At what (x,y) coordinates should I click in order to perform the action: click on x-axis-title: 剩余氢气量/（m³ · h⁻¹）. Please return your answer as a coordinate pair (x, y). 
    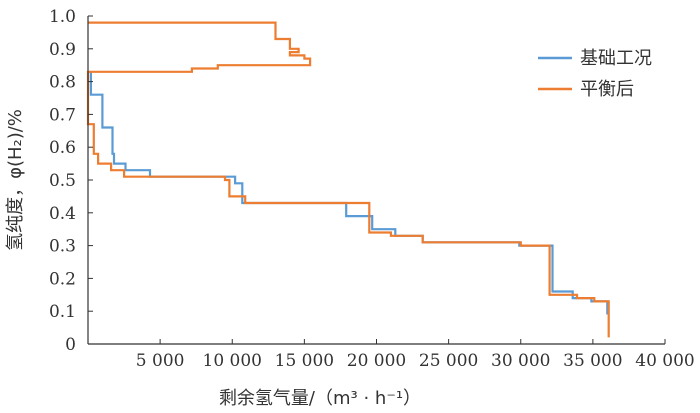
    Looking at the image, I should click on (320, 398).